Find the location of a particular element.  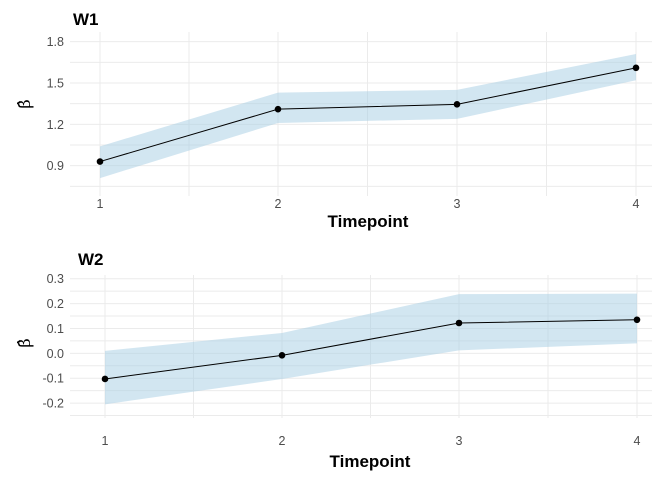

y-tick-label: 0.1 is located at coordinates (55, 329).